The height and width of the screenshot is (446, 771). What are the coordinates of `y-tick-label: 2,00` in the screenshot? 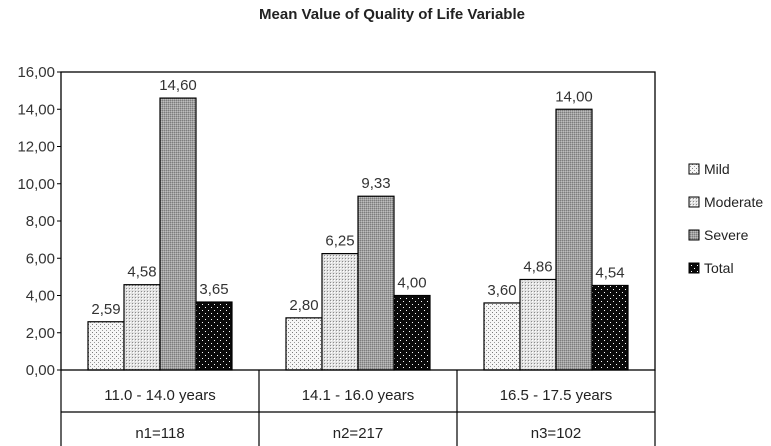 It's located at (40, 333).